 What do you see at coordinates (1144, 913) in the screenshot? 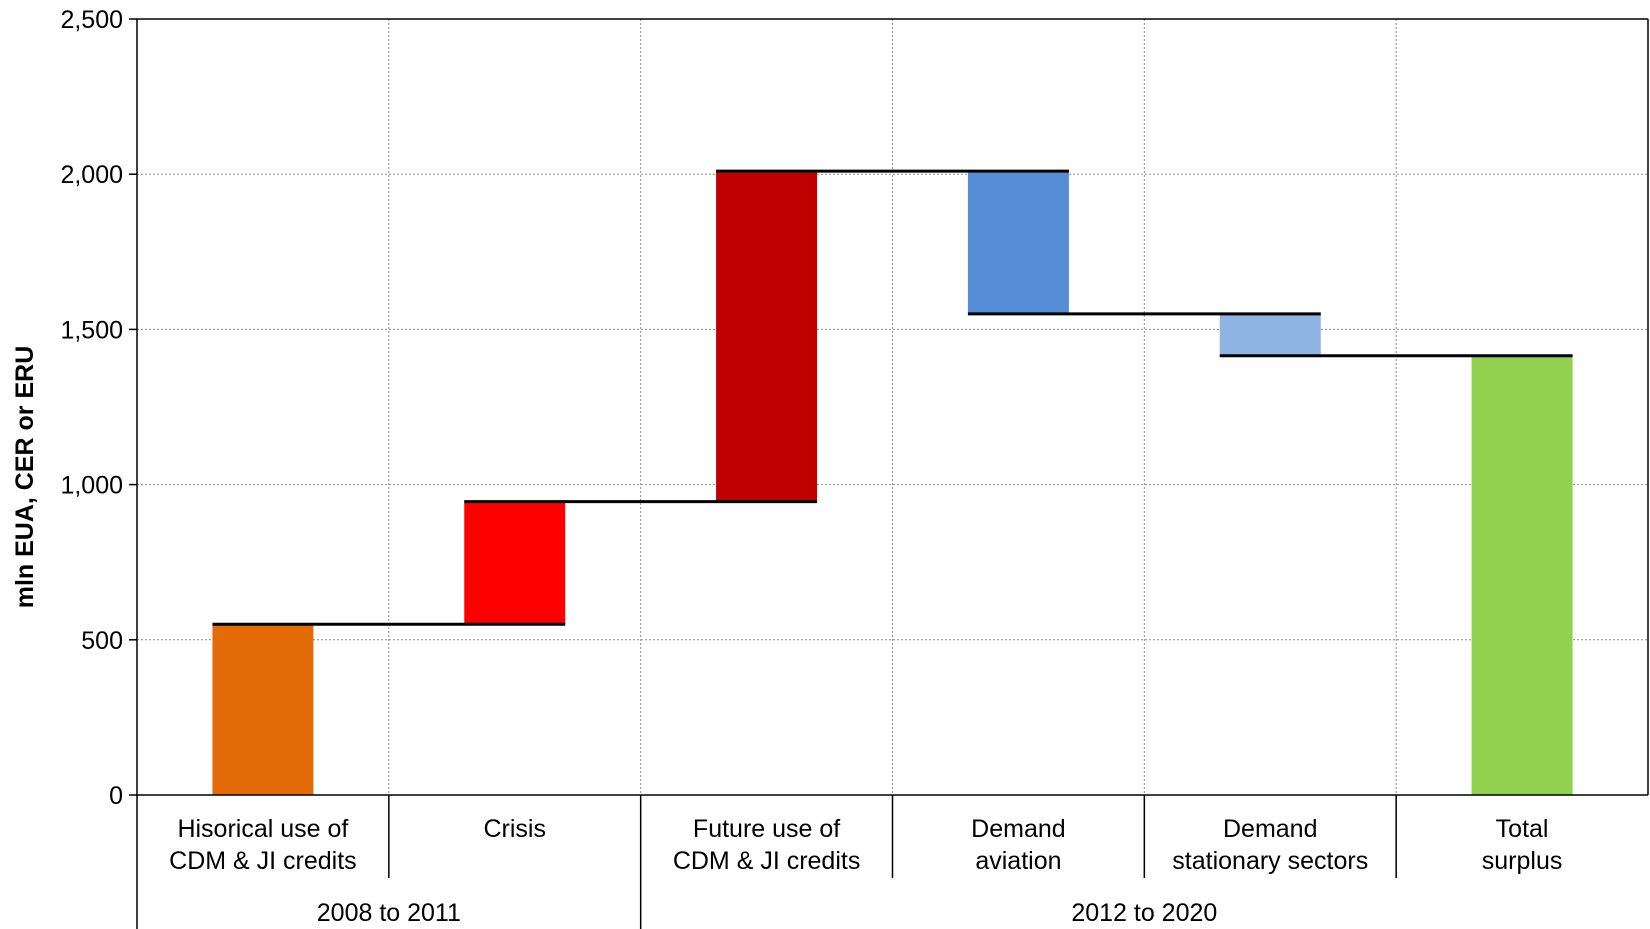
I see `group-label: 2012 to 2020` at bounding box center [1144, 913].